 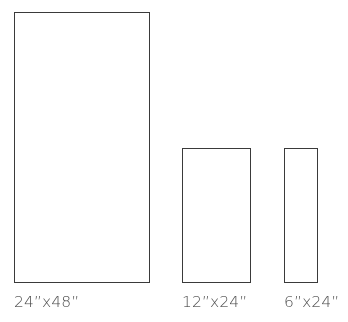 What do you see at coordinates (216, 215) in the screenshot?
I see `tile-12x24-rectangle` at bounding box center [216, 215].